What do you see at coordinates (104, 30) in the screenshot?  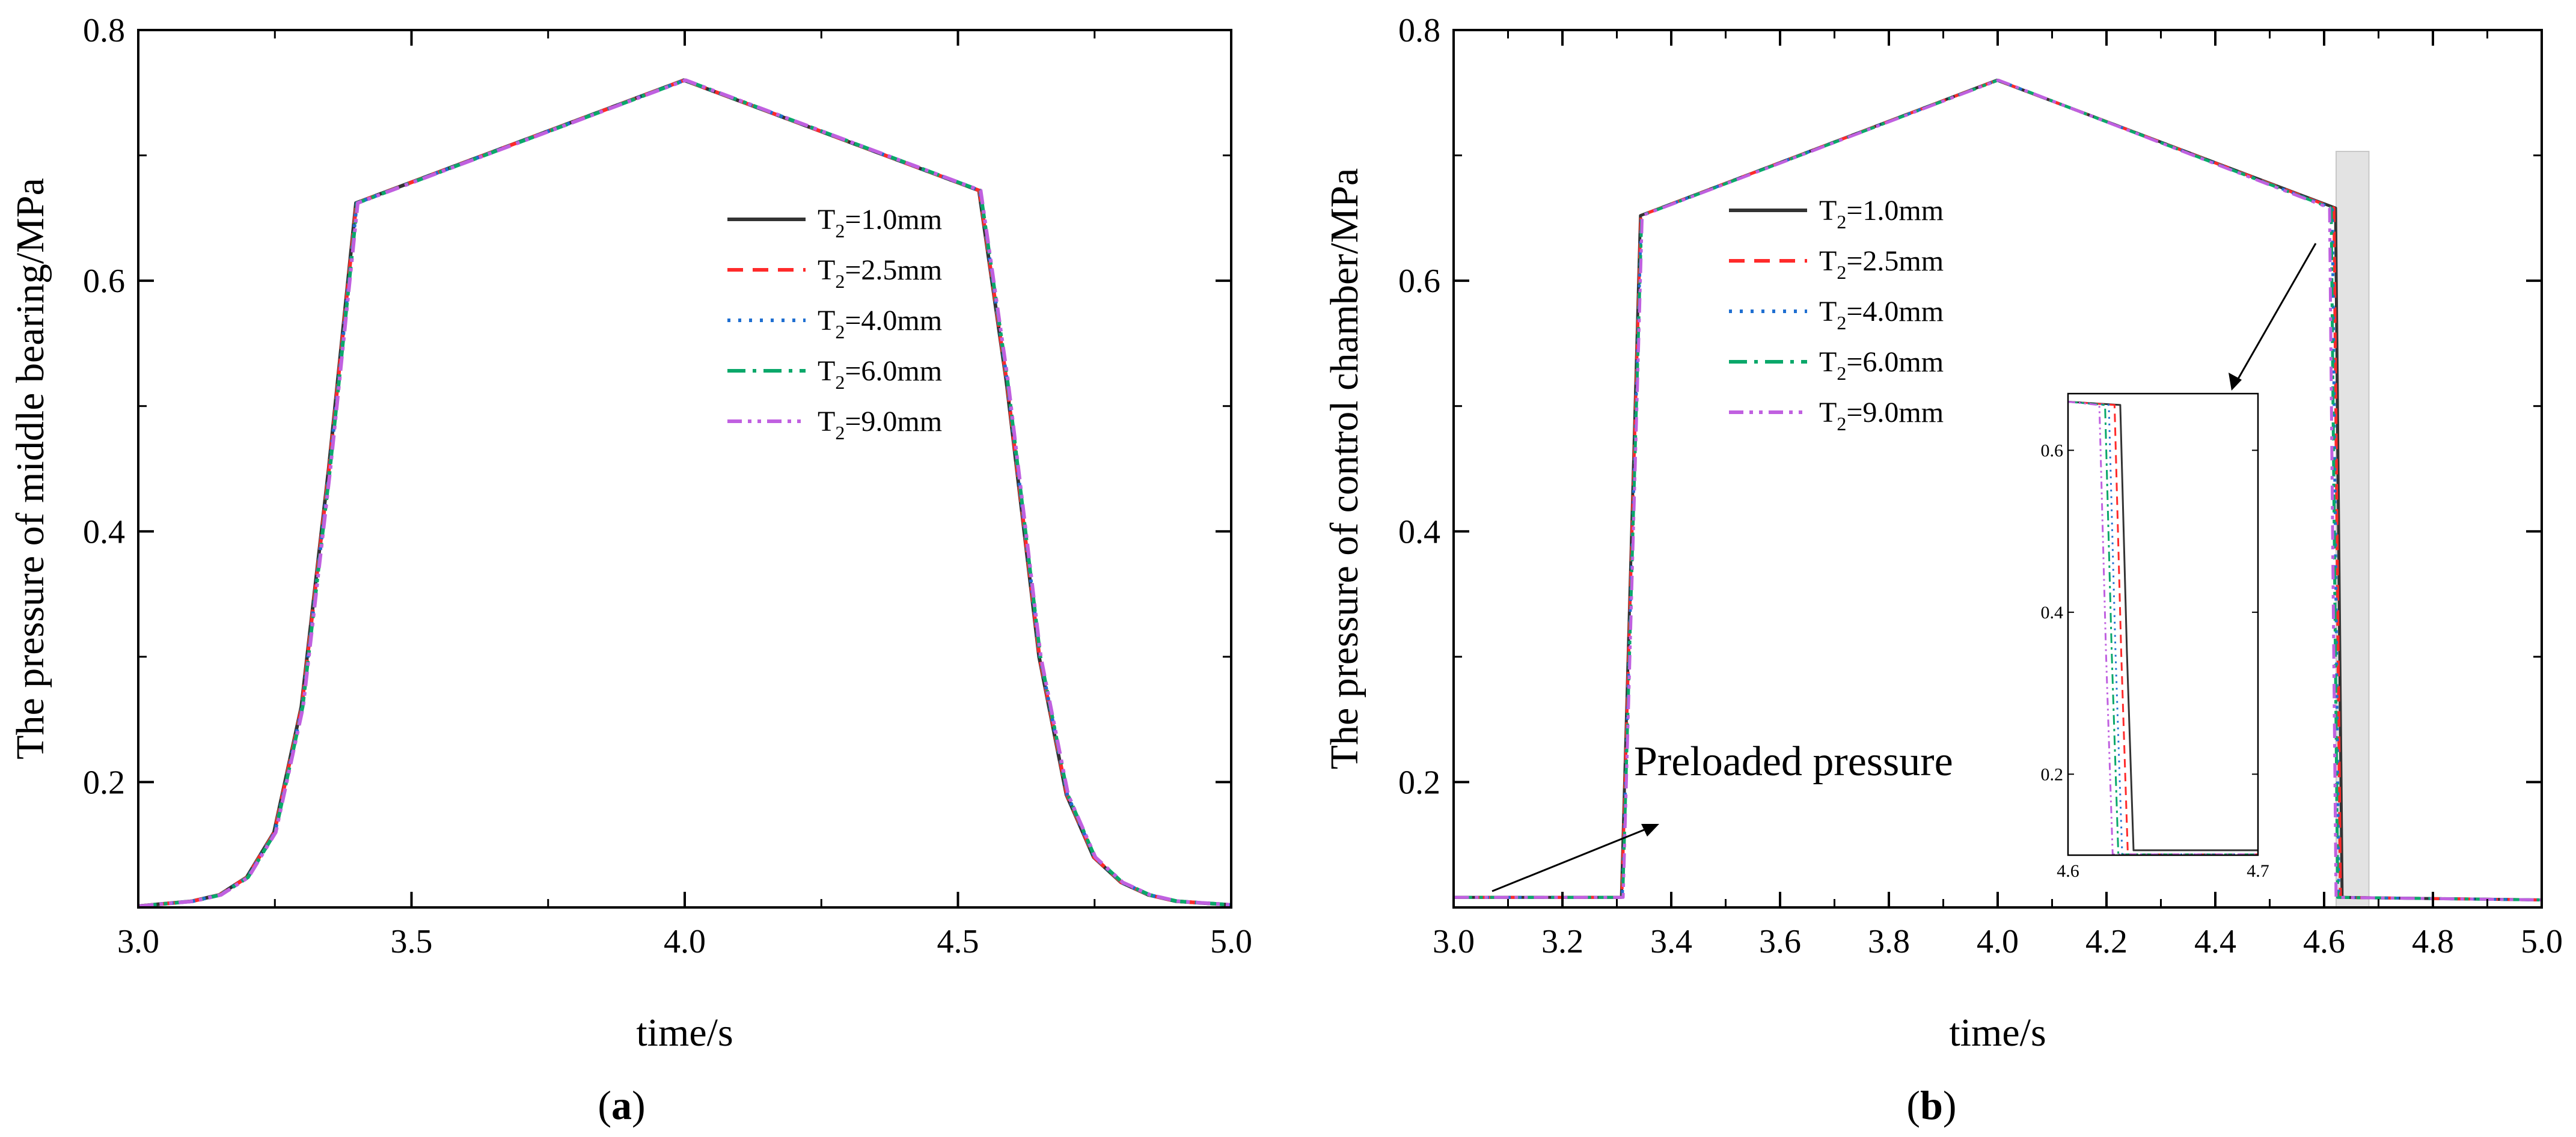 I see `a-y-tick-label: 0.8` at bounding box center [104, 30].